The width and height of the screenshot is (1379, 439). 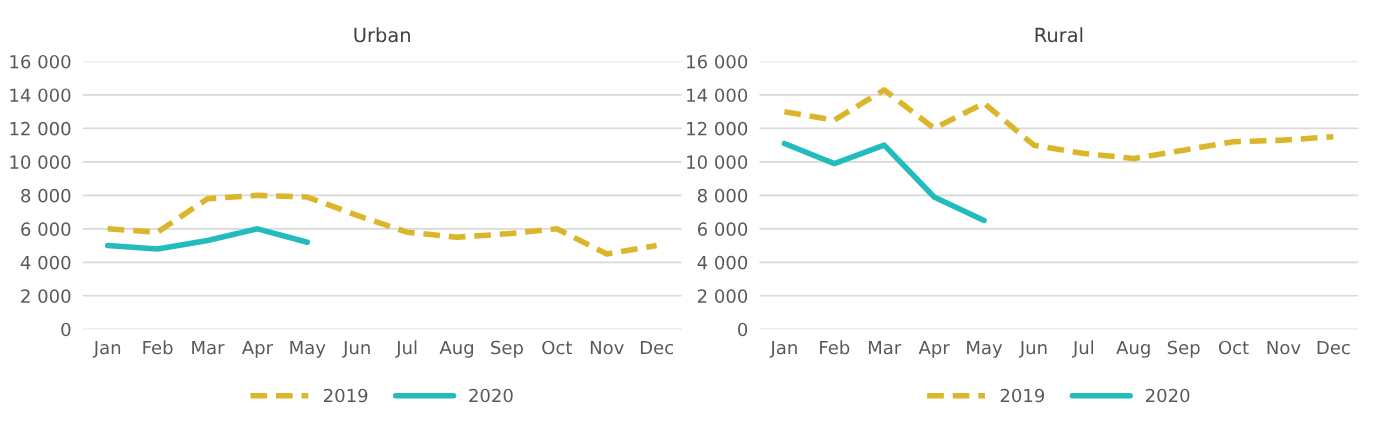 I want to click on chart-title: Urban, so click(x=382, y=35).